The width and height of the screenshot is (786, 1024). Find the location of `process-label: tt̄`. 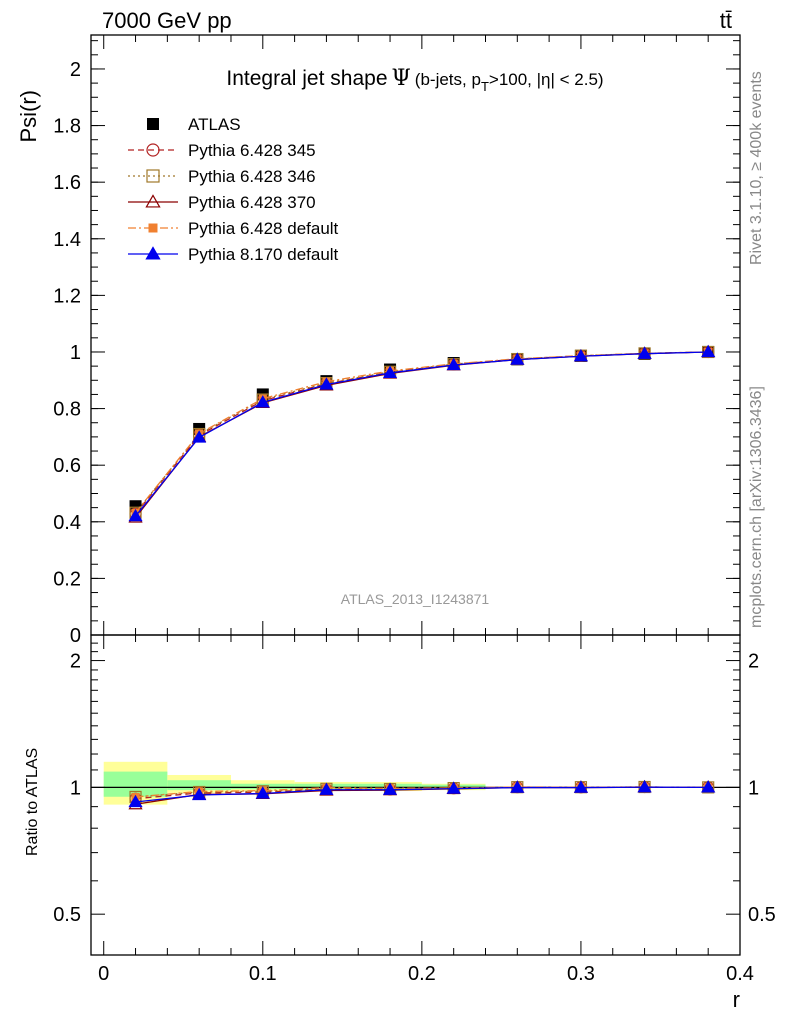

process-label: tt̄ is located at coordinates (726, 20).